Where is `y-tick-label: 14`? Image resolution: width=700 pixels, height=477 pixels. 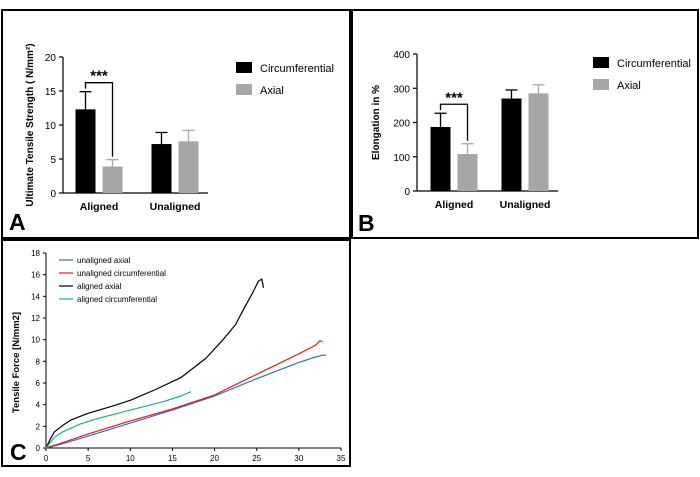 y-tick-label: 14 is located at coordinates (35, 296).